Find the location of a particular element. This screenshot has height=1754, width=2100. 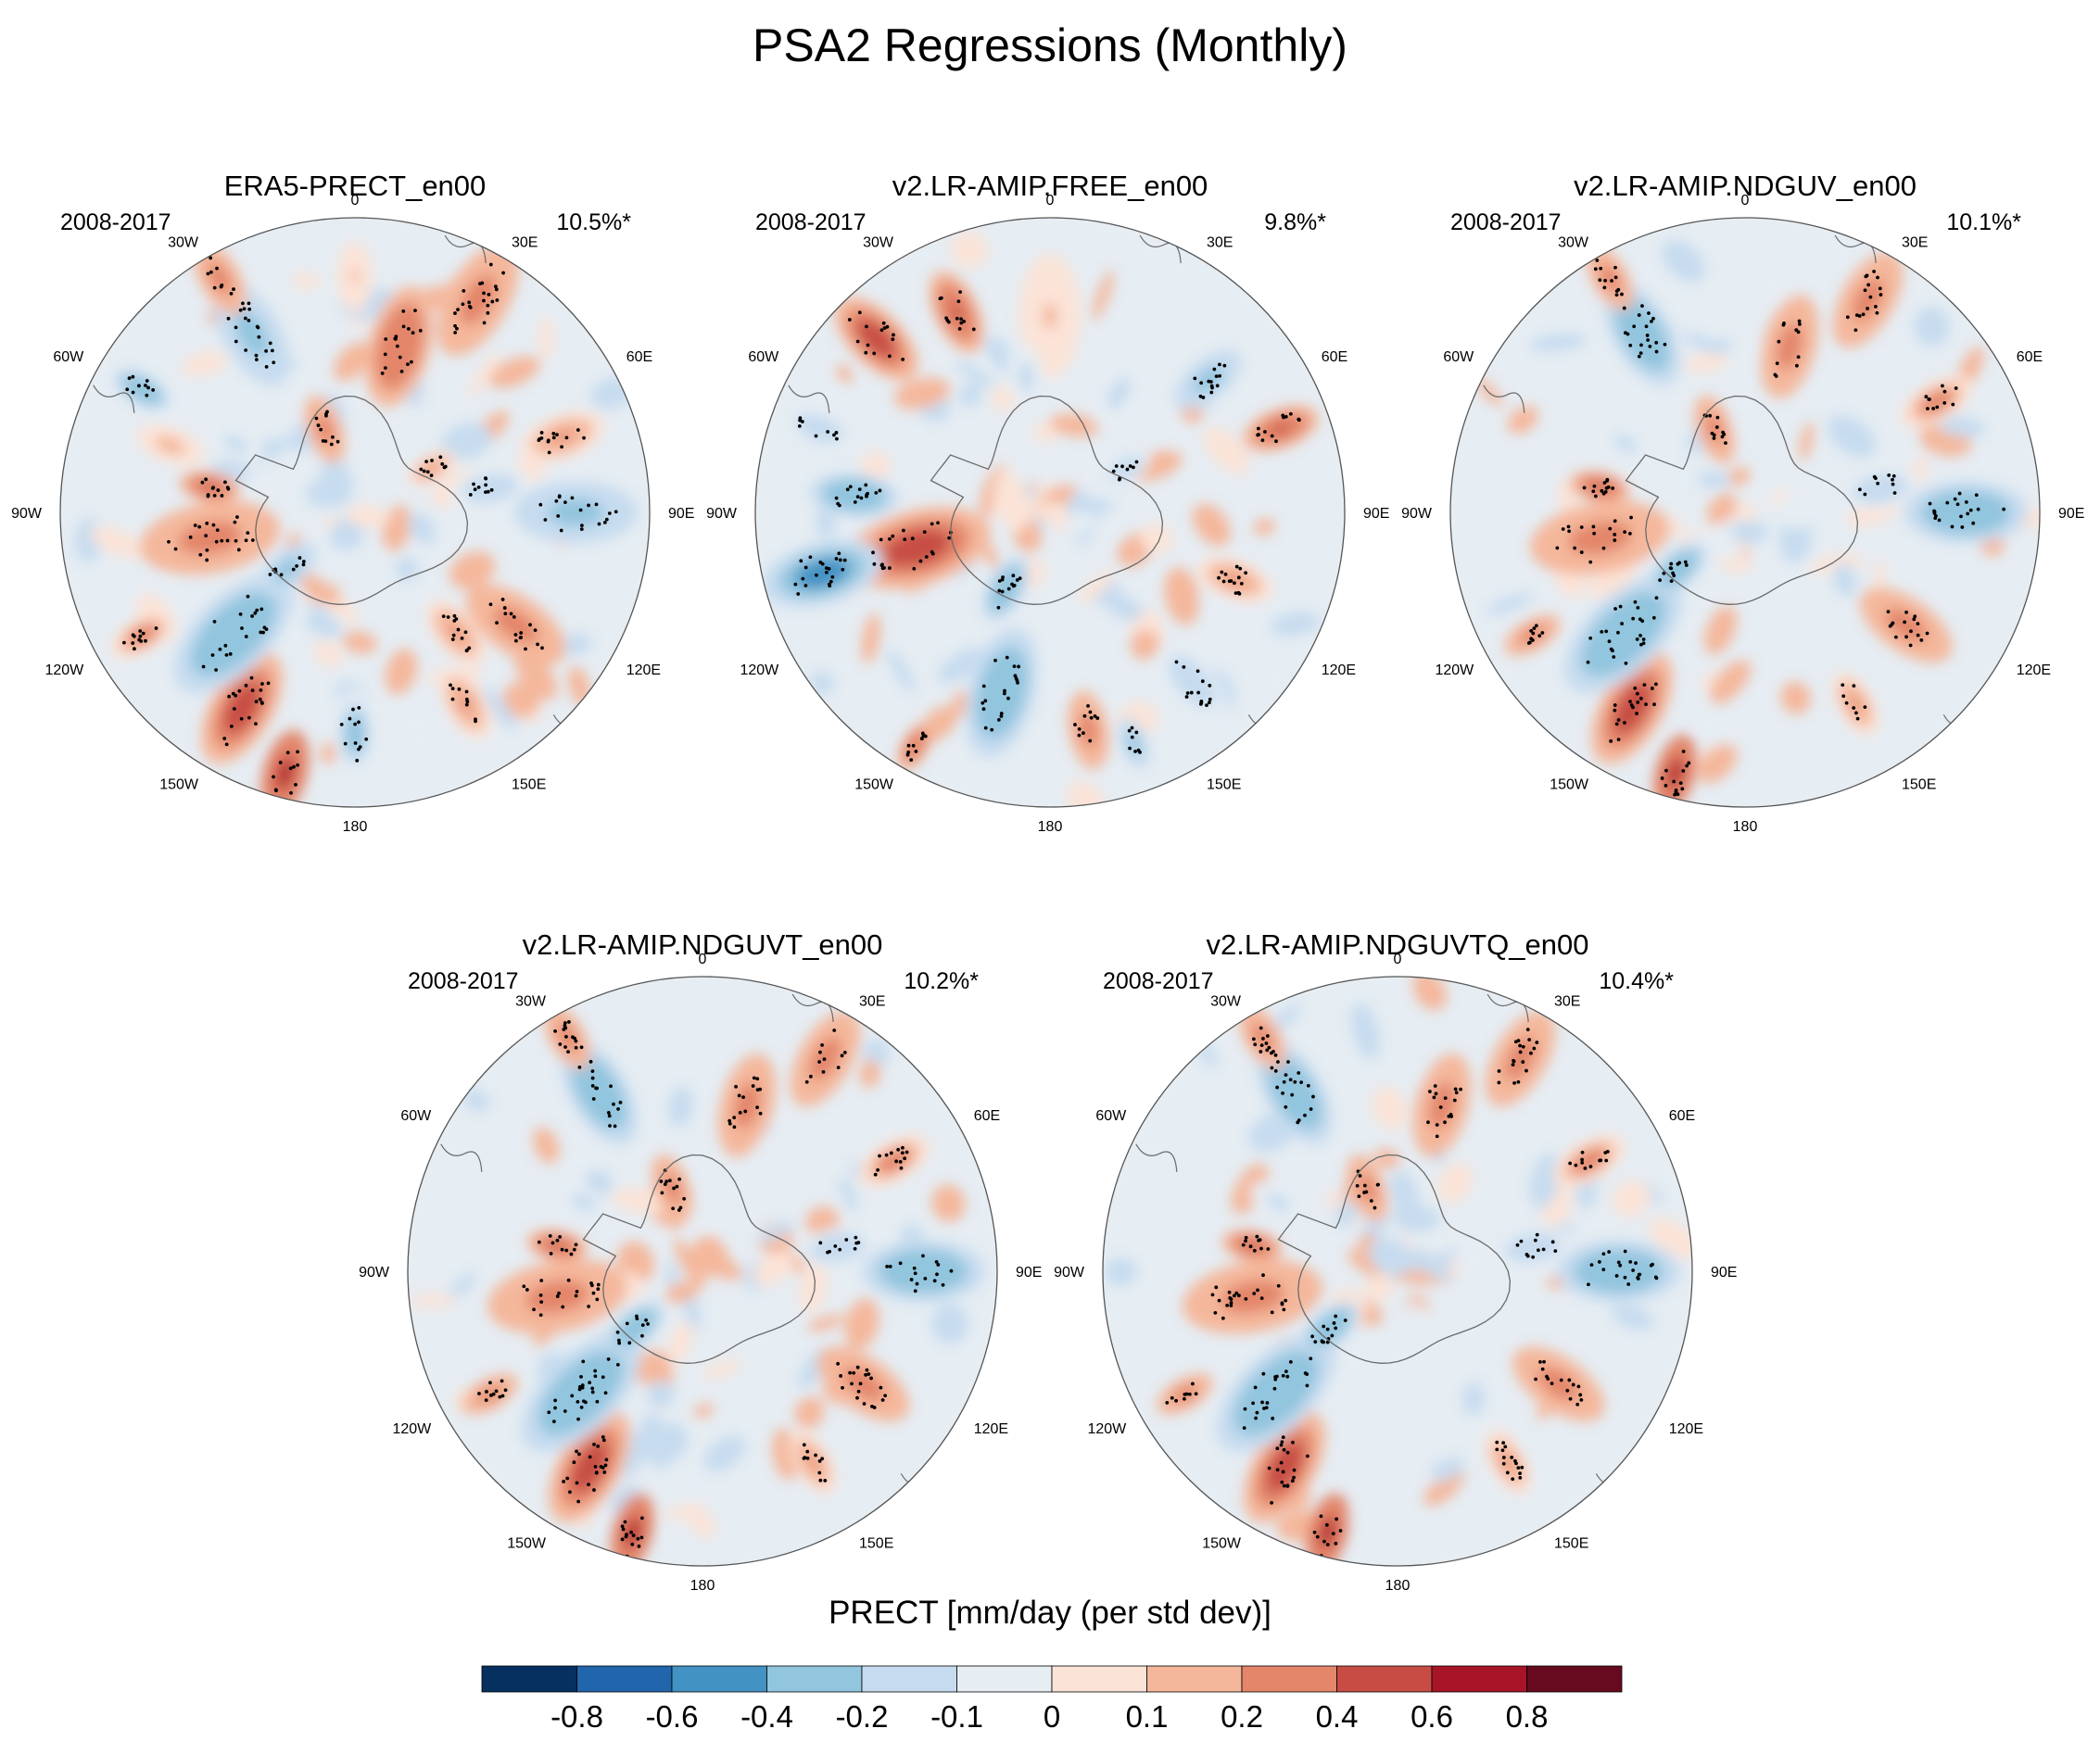

colorbar-swatch is located at coordinates (1194, 1679).